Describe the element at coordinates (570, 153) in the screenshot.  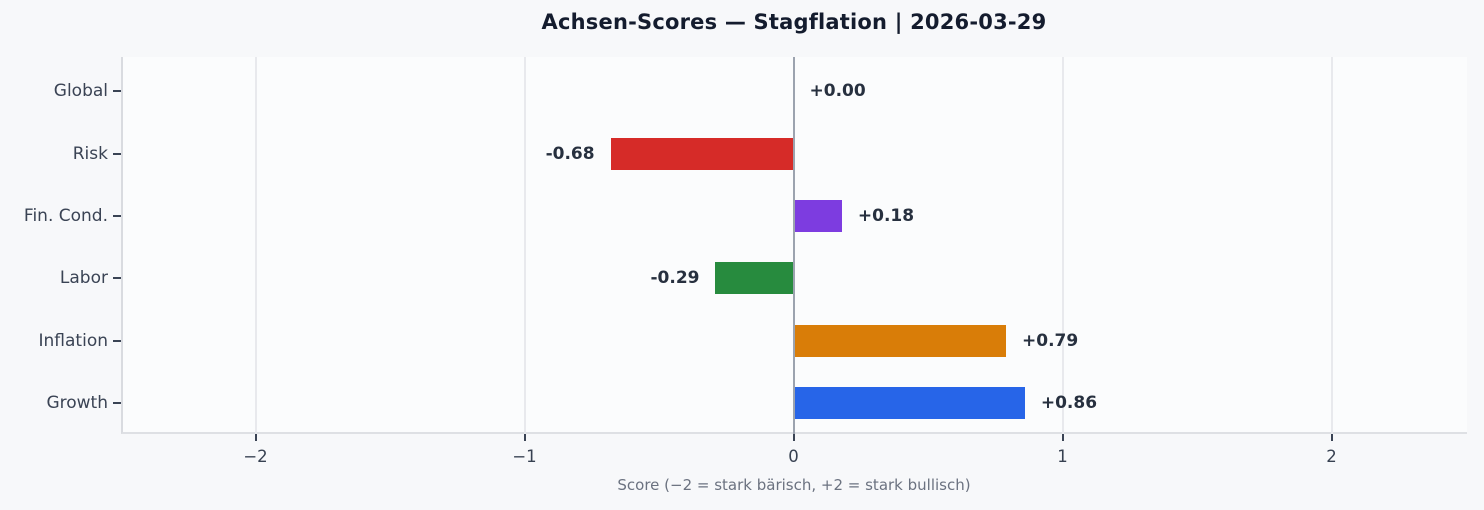
I see `value-label-risk: -0.68` at that location.